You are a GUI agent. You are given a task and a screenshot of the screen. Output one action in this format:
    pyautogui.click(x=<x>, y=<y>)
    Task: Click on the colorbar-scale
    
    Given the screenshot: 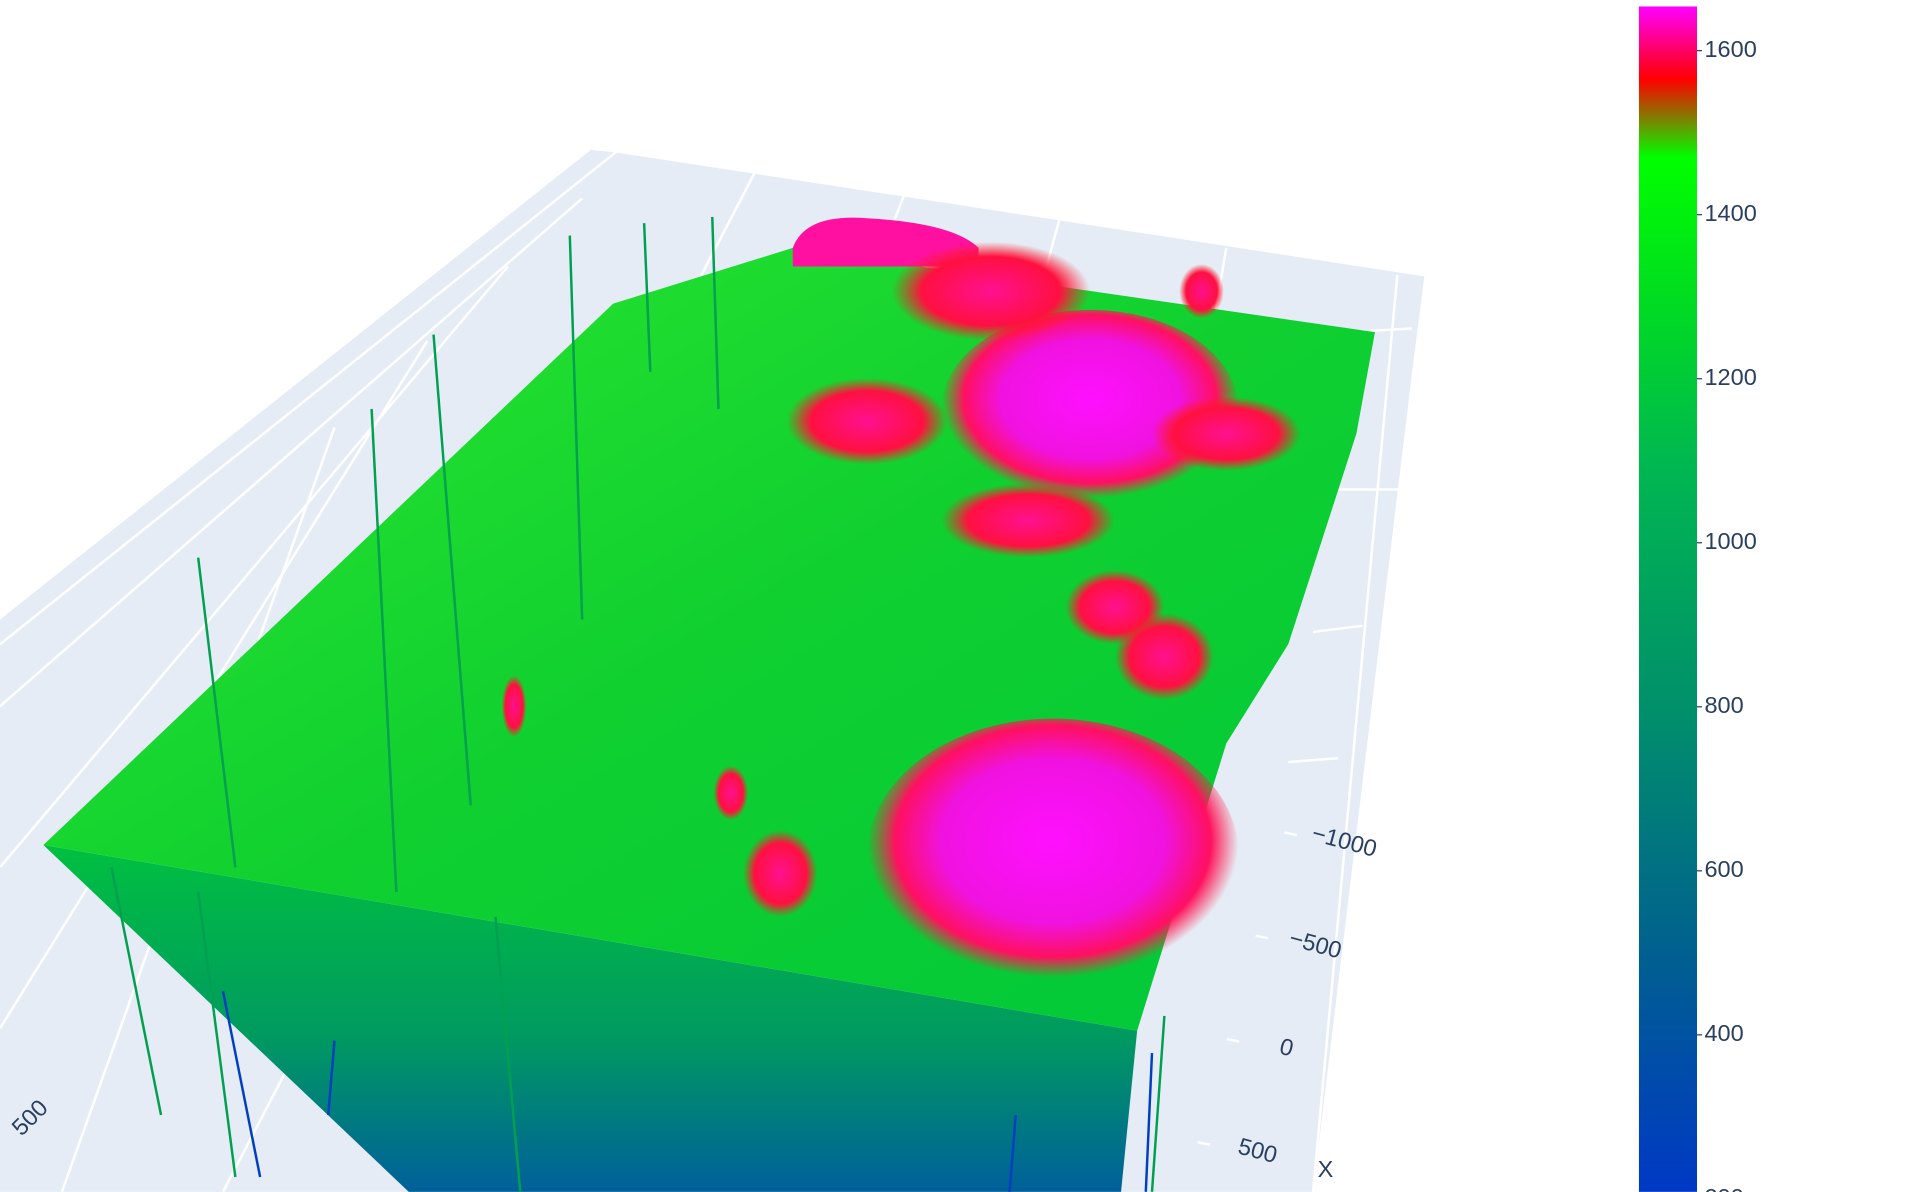 What is the action you would take?
    pyautogui.click(x=1668, y=599)
    